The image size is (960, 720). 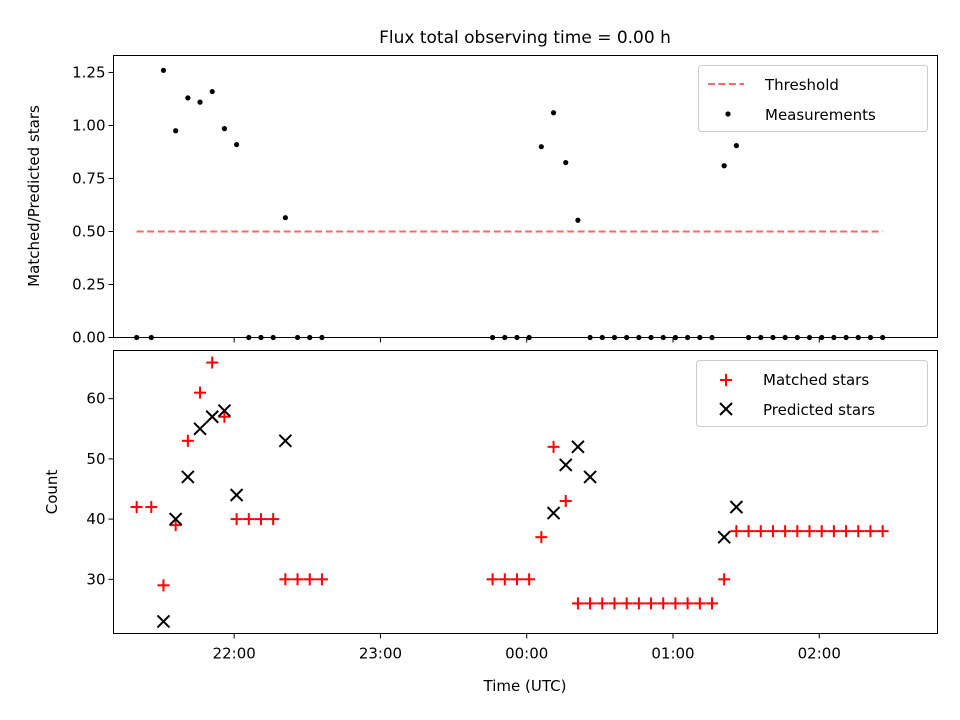 I want to click on bottom-legend-box, so click(x=812, y=393).